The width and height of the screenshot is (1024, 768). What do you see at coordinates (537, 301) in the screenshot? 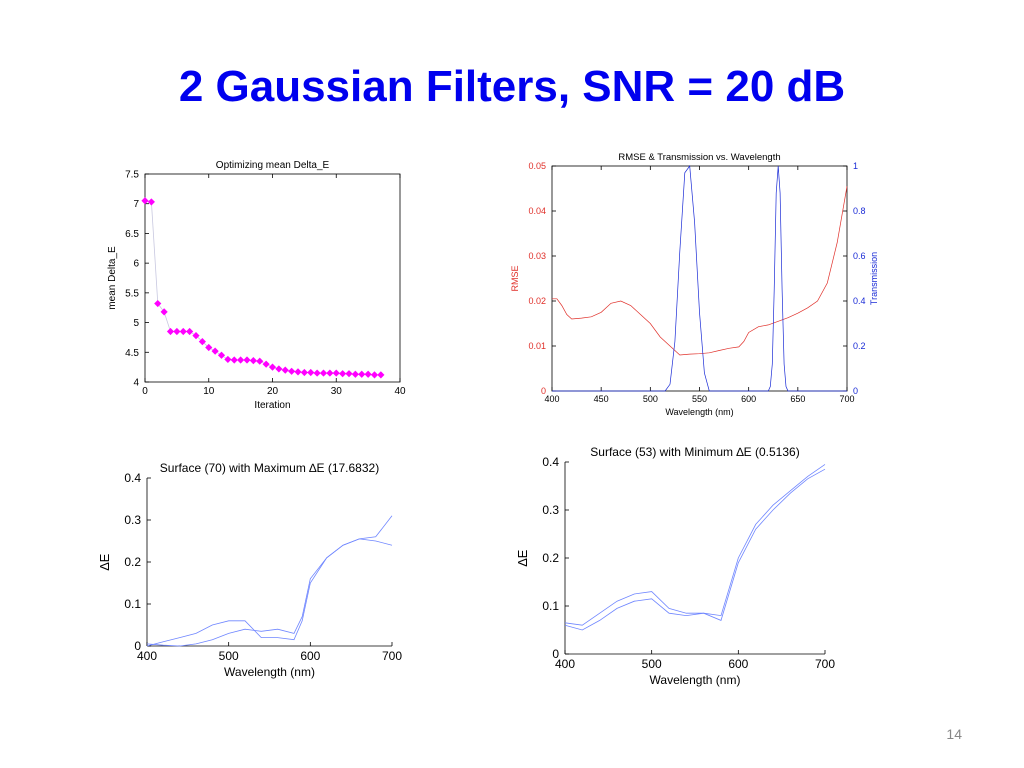
I see `y-tick-label: 0.02` at bounding box center [537, 301].